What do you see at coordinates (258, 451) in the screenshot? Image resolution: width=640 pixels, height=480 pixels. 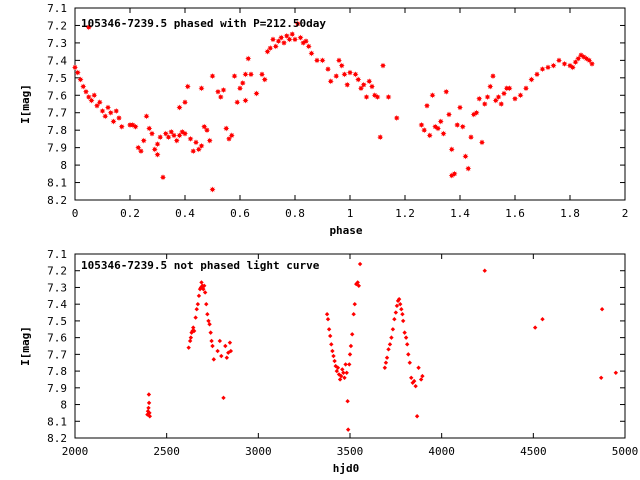 I see `light-curve-x-tick-label: 3000` at bounding box center [258, 451].